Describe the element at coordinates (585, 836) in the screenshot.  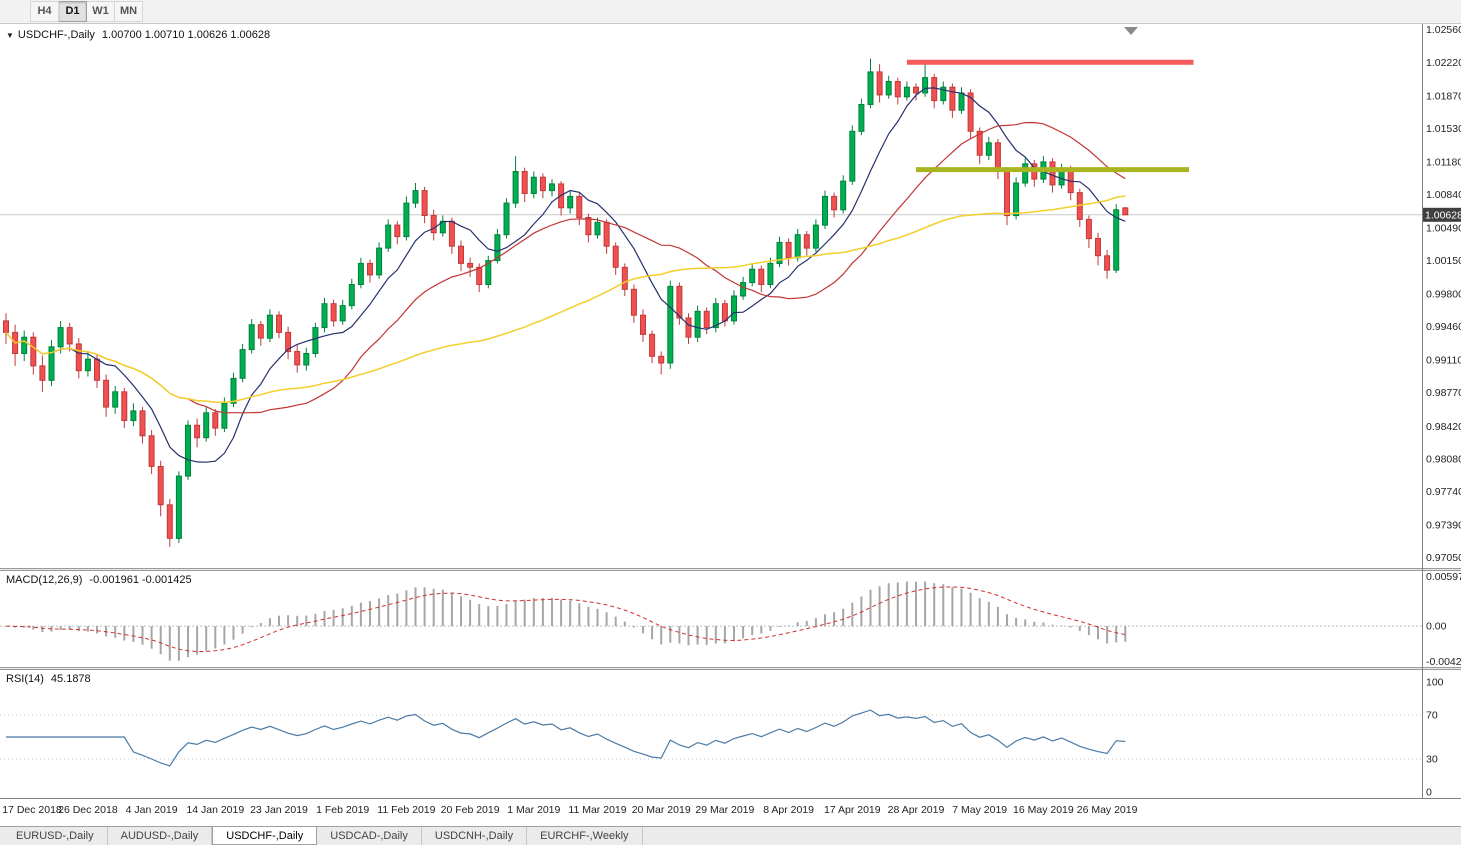
I see `tab-eurchf-weekly: EURCHF-,Weekly` at that location.